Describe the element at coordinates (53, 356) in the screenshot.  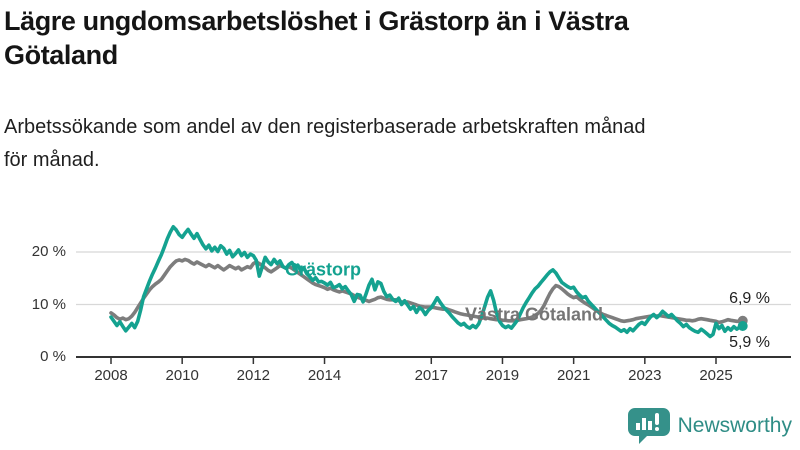
I see `y-axis-tick-label: 0 %` at that location.